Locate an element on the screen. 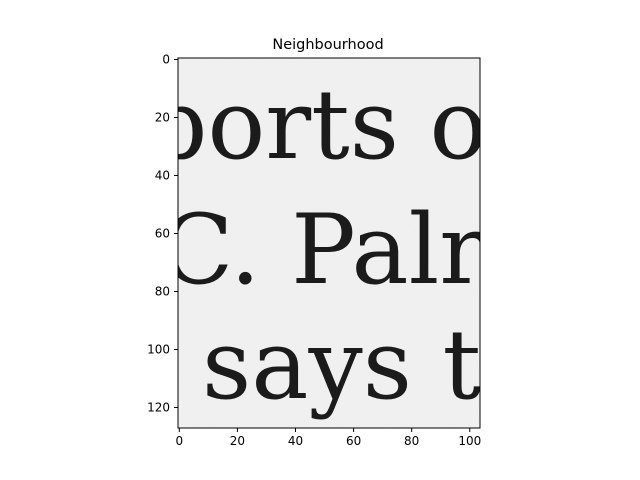 This screenshot has width=640, height=480. x-tick-label: 0 is located at coordinates (179, 441).